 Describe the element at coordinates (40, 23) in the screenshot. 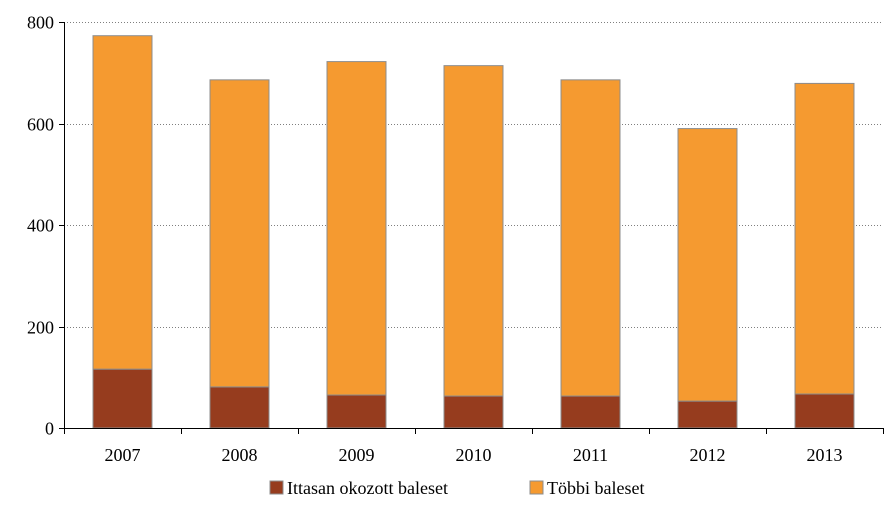

I see `y-tick-label-800: 800` at that location.